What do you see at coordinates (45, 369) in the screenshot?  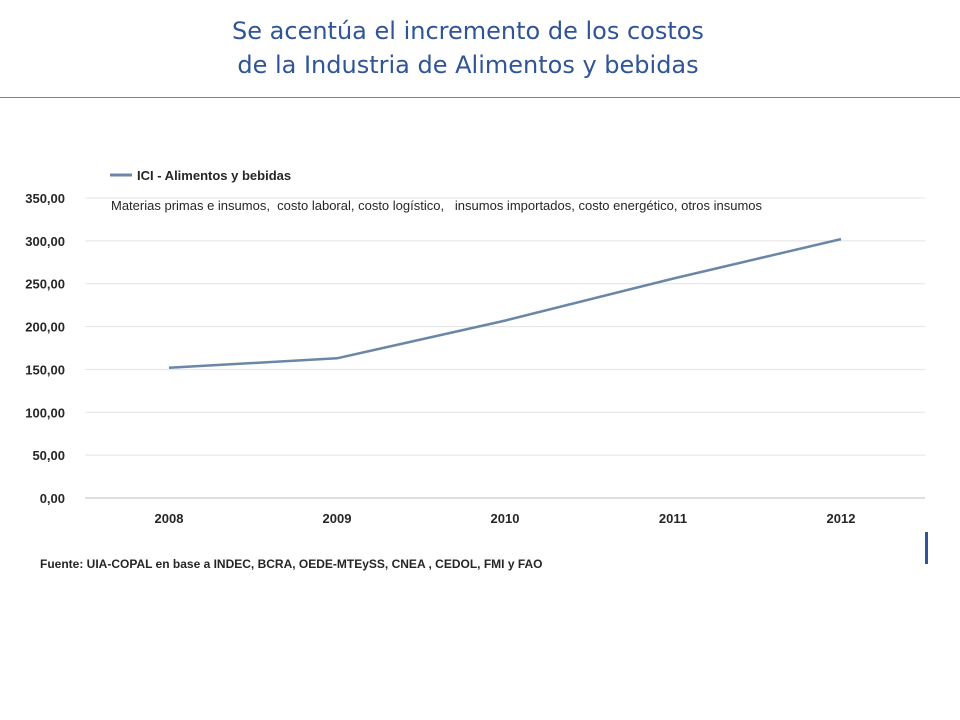 I see `y-tick-label: 150,00` at bounding box center [45, 369].